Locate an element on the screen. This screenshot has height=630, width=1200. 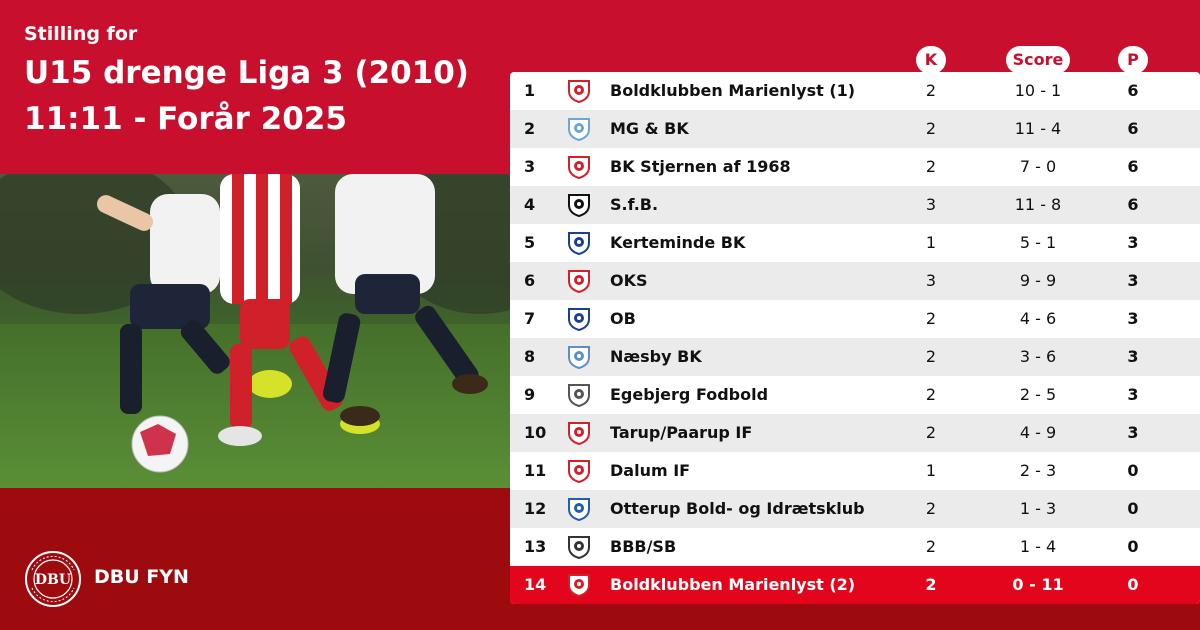
dbu-logo: DBU is located at coordinates (53, 579).